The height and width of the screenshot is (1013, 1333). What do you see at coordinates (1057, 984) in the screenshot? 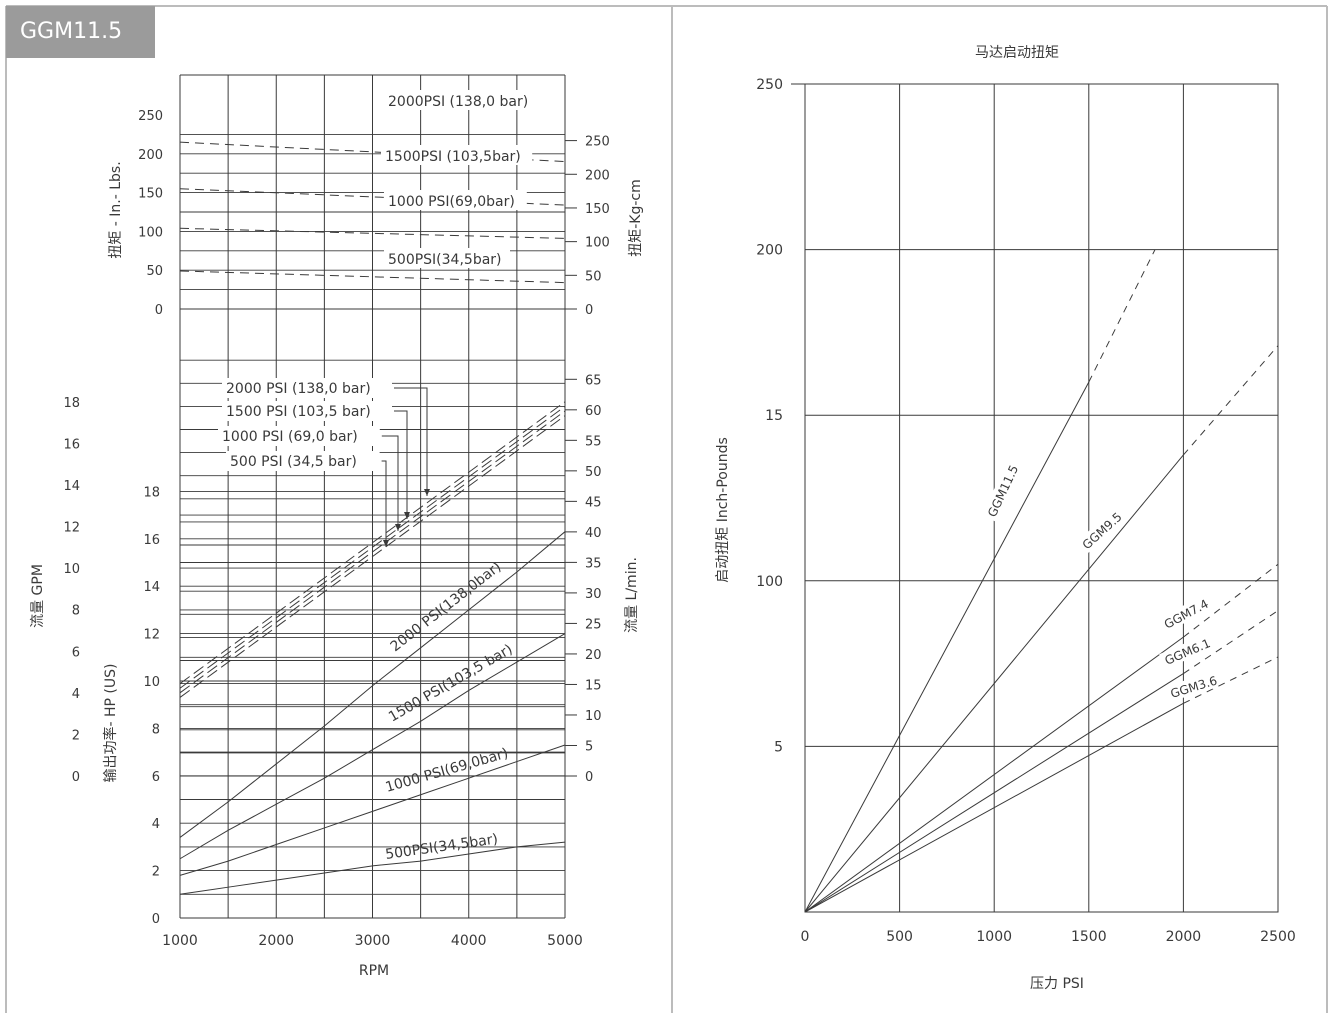
I see `right-chart-xlabel: 压力 PSI` at bounding box center [1057, 984].